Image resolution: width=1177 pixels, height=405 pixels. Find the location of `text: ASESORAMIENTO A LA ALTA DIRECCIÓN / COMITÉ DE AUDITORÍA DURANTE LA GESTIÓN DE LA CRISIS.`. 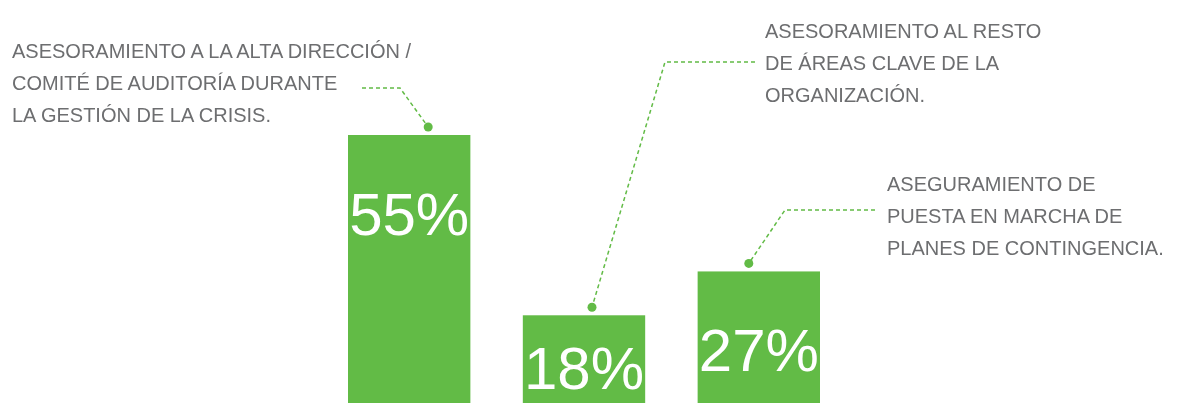

text: ASESORAMIENTO A LA ALTA DIRECCIÓN / COMITÉ DE AUDITORÍA DURANTE LA GESTIÓN DE LA CRISIS. is located at coordinates (212, 83).